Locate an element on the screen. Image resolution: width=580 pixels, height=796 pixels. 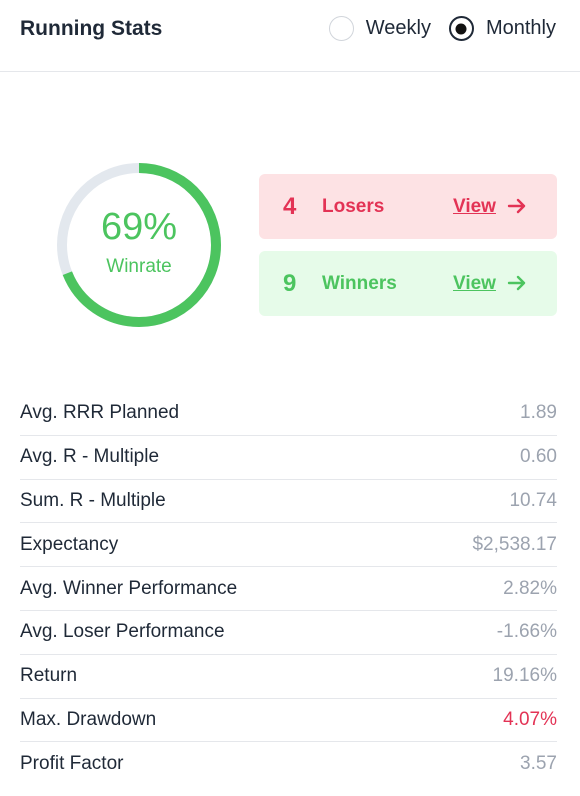
stat-value: $2,538.17 is located at coordinates (514, 544).